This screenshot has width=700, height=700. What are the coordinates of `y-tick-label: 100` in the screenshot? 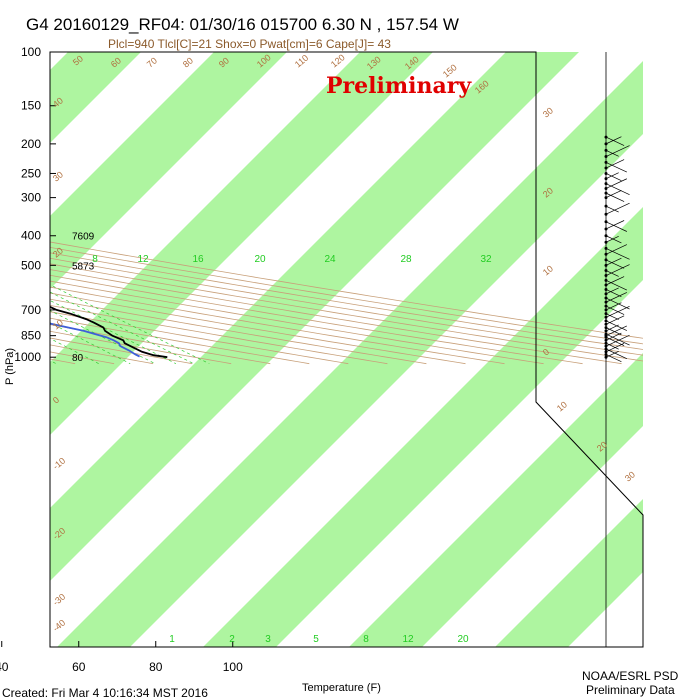 It's located at (31, 52).